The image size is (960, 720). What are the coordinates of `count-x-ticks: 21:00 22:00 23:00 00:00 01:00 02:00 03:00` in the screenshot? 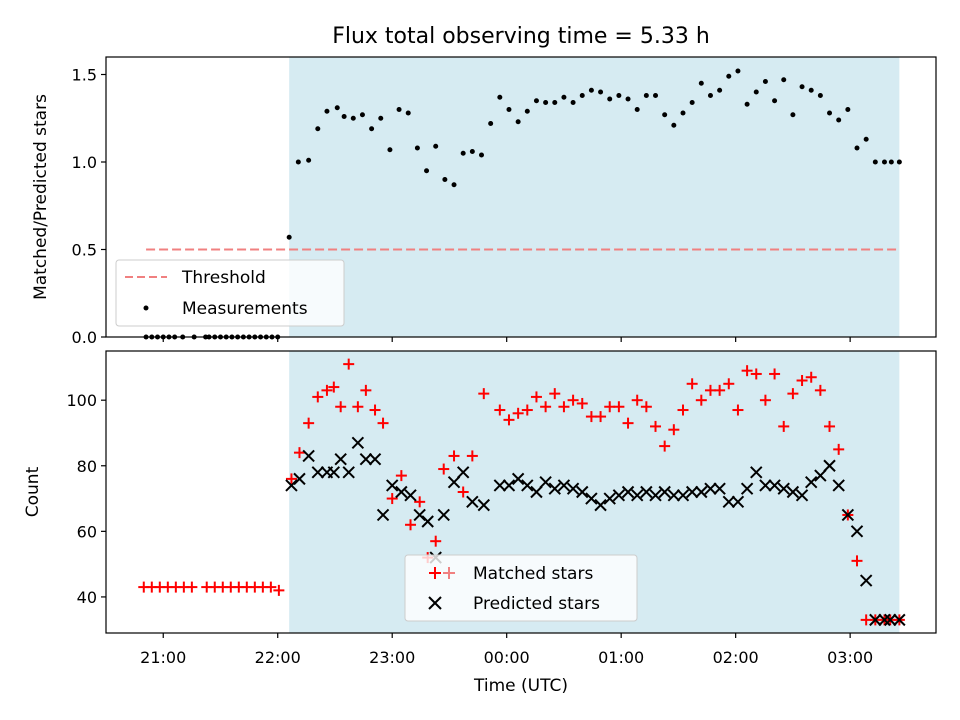 It's located at (506, 650).